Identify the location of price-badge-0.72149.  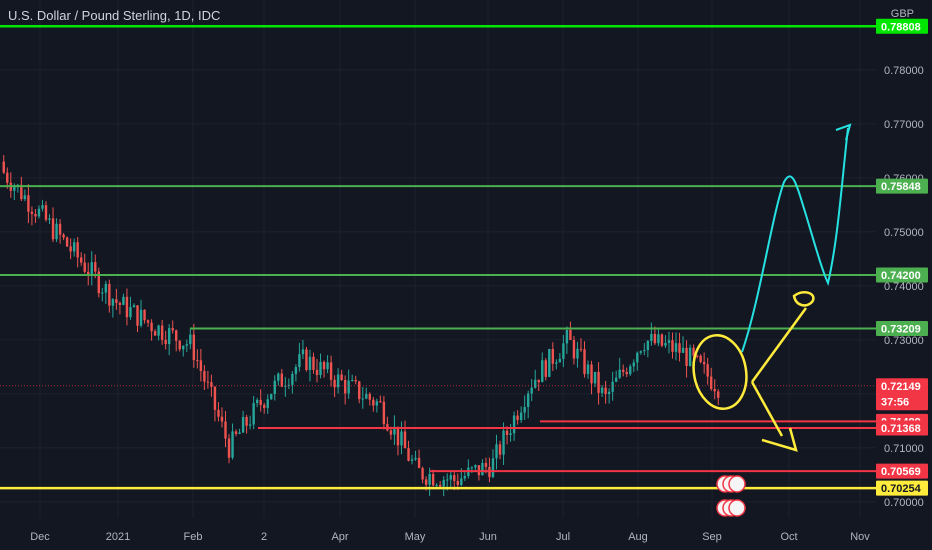
(902, 394).